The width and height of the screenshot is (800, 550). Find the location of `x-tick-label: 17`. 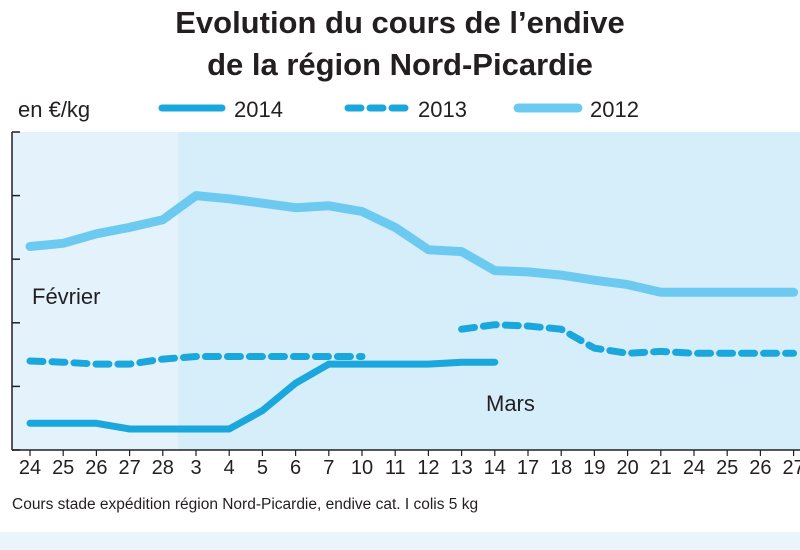

x-tick-label: 17 is located at coordinates (528, 468).